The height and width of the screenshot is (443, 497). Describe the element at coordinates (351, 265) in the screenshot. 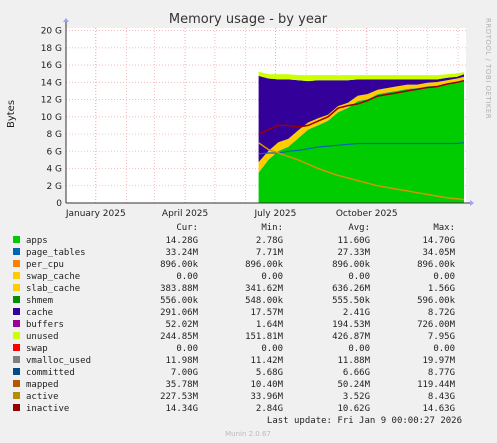

I see `legend-value-avg: 896.00k` at that location.